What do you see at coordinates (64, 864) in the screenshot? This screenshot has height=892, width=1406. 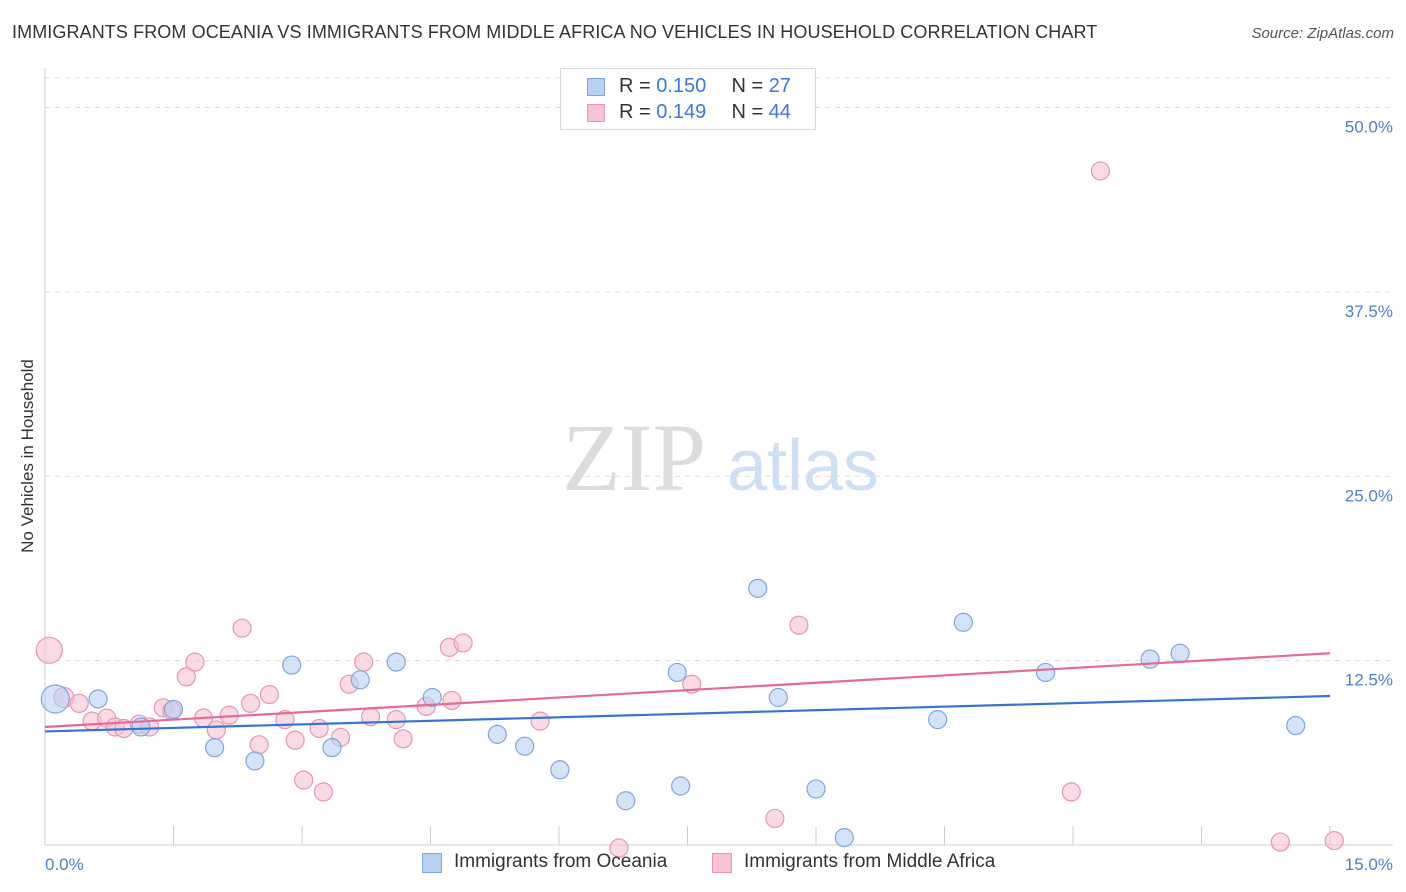 I see `x-tick-label-min: 0.0%` at bounding box center [64, 864].